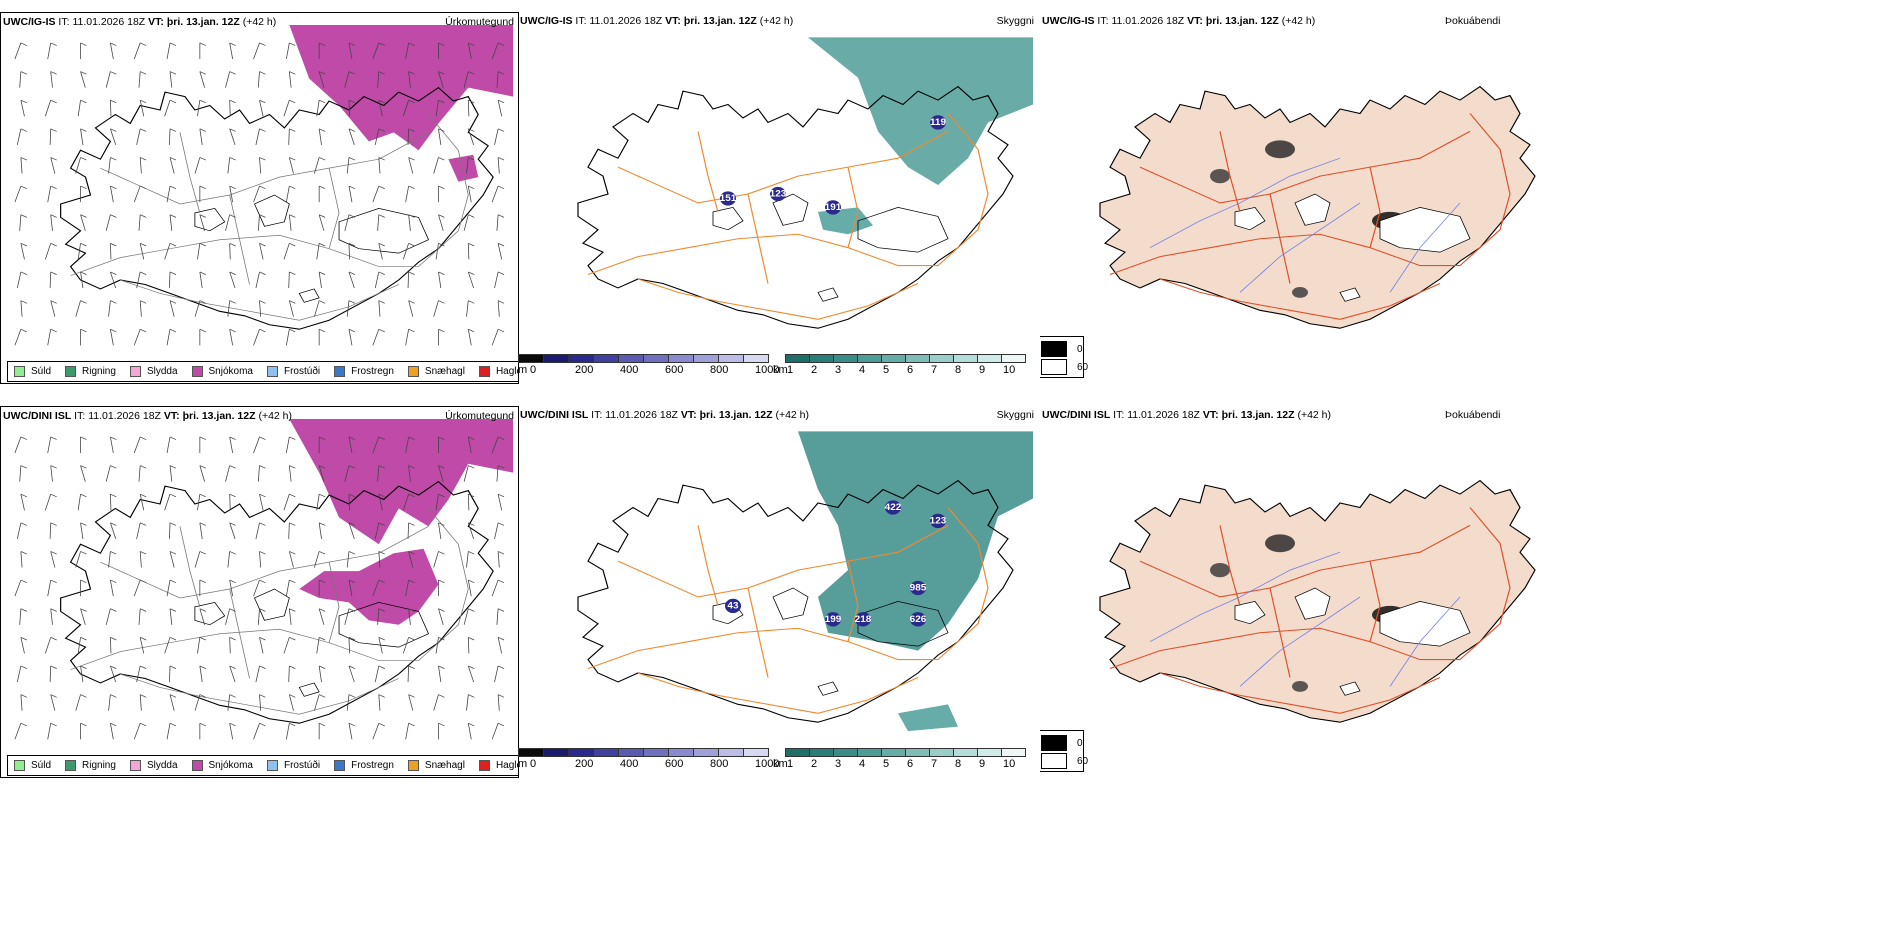  I want to click on fog-legend-swatch, so click(1054, 367).